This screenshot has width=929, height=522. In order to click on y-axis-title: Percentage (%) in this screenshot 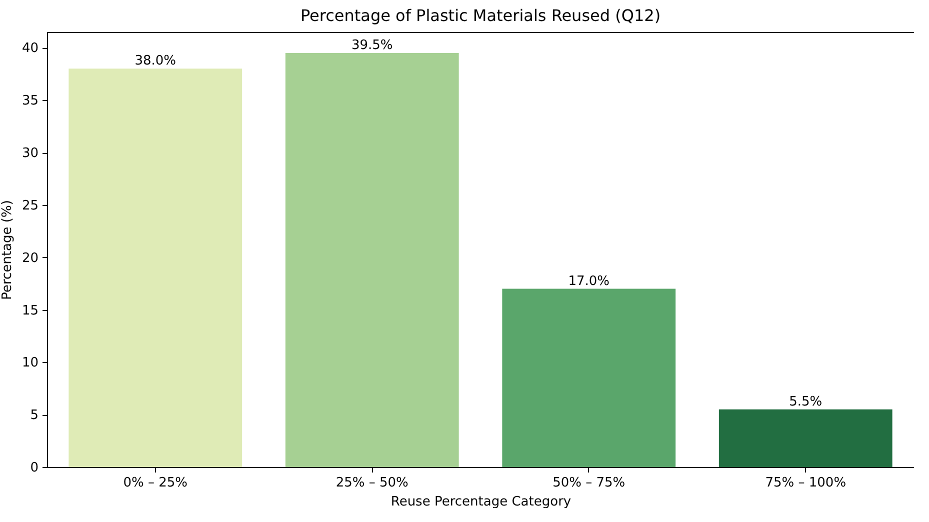, I will do `click(7, 250)`.